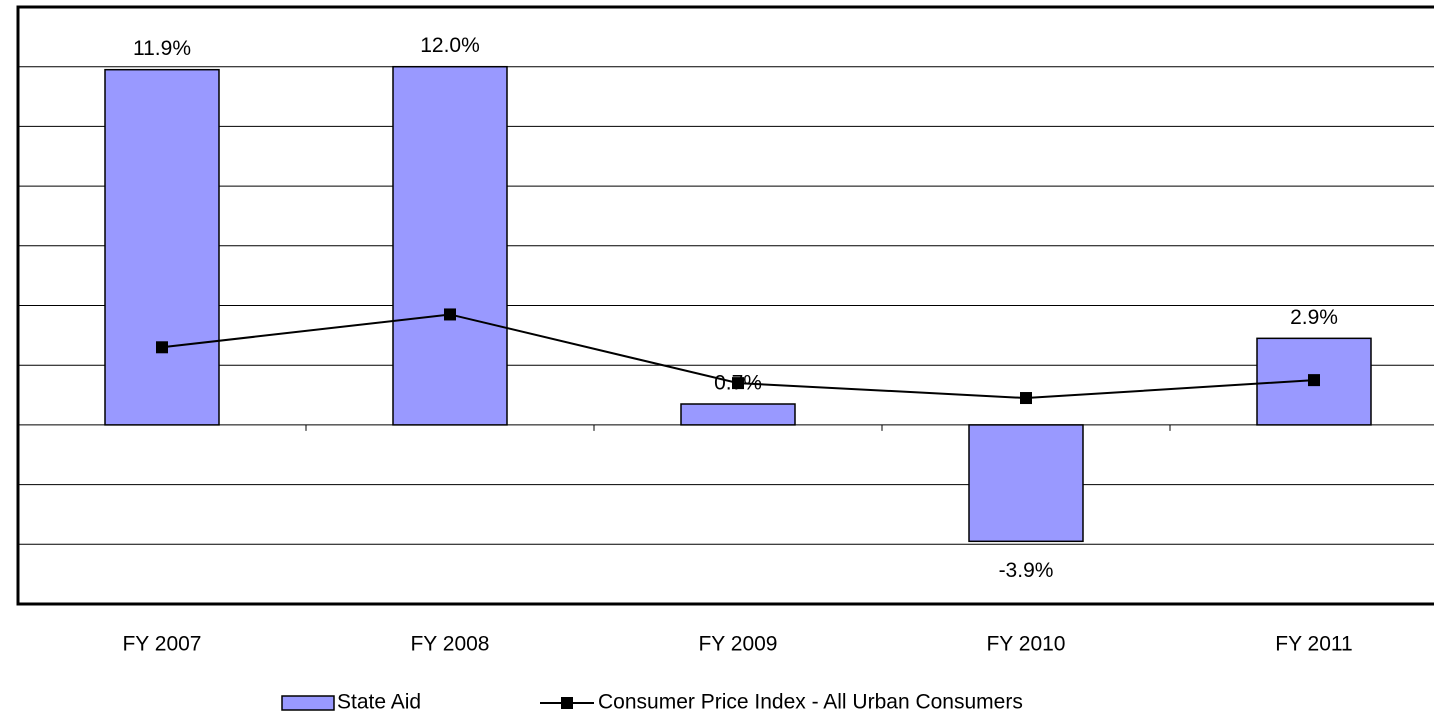 This screenshot has height=716, width=1434. I want to click on x-tick-label: FY 2010, so click(1025, 644).